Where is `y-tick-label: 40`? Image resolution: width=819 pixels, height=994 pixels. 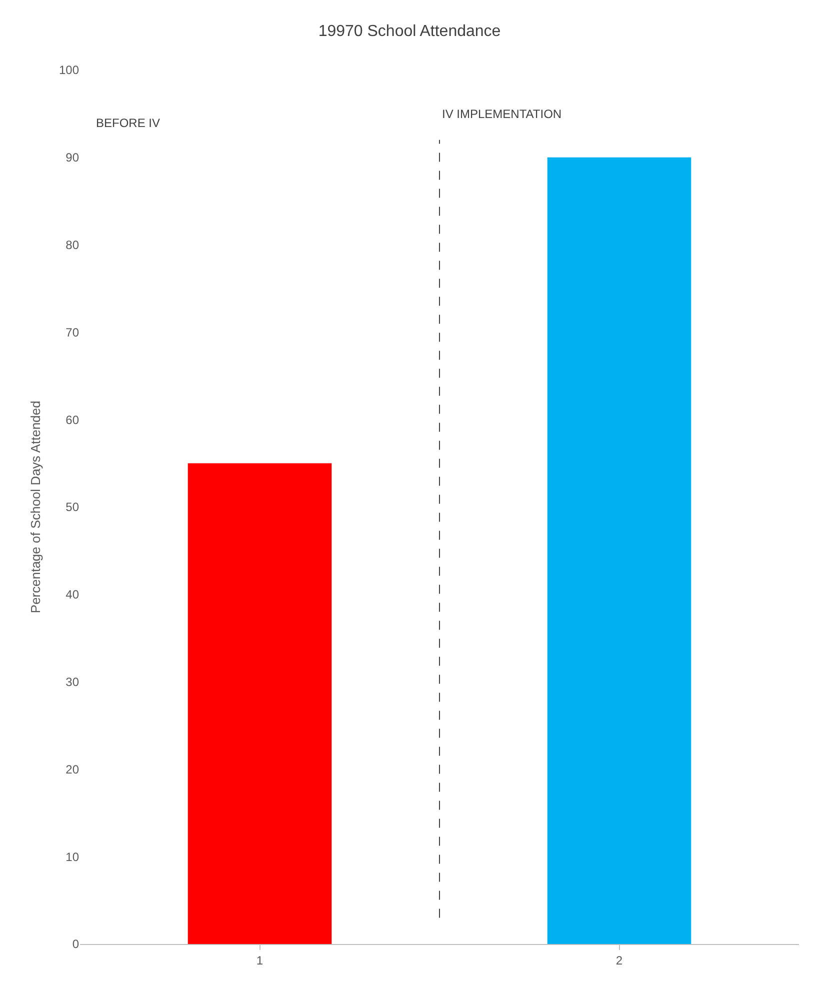 y-tick-label: 40 is located at coordinates (73, 595).